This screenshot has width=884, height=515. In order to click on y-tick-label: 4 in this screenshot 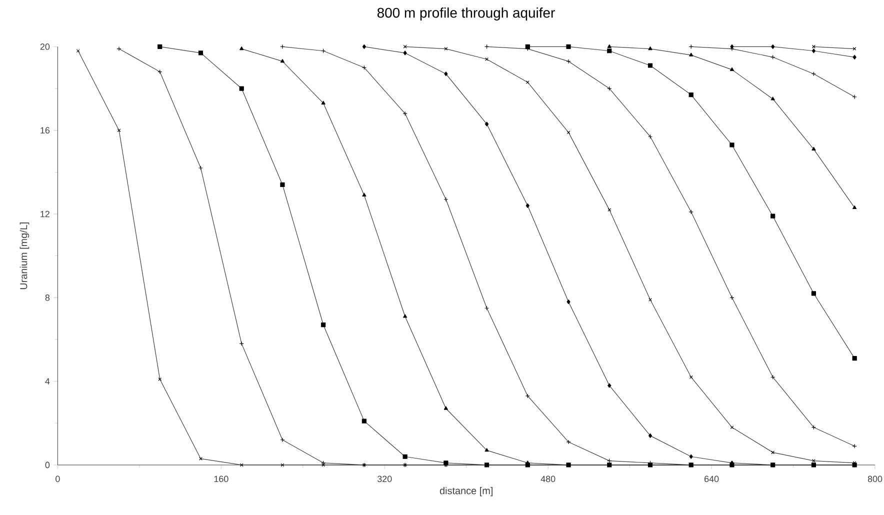, I will do `click(47, 381)`.